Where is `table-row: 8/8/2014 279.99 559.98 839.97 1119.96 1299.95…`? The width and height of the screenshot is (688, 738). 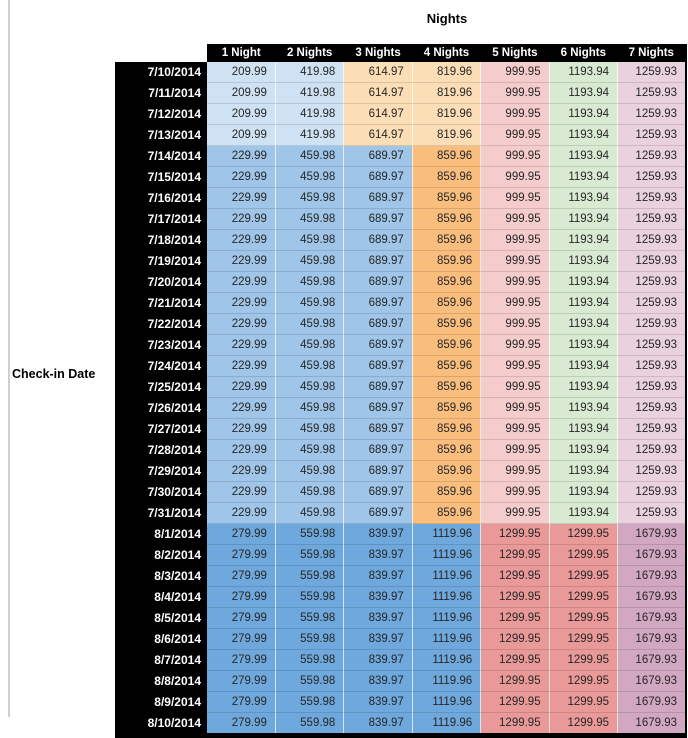
table-row: 8/8/2014 279.99 559.98 839.97 1119.96 1299.95… is located at coordinates (401, 681).